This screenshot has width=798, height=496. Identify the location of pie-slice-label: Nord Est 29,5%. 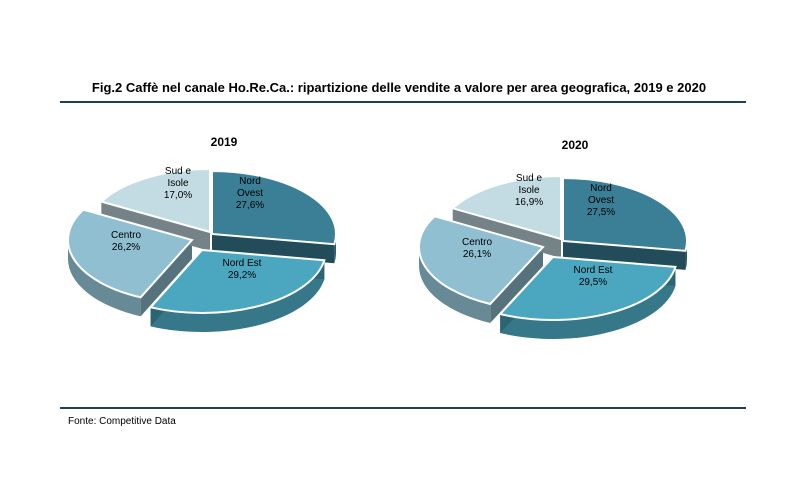
(593, 276).